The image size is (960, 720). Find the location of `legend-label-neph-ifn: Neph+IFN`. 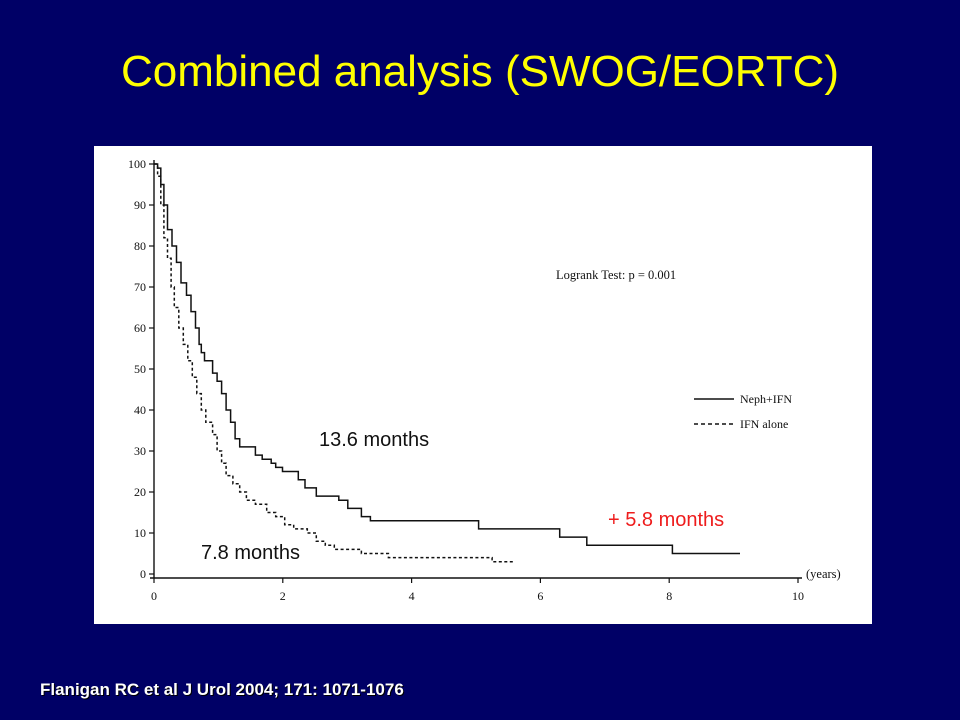

legend-label-neph-ifn: Neph+IFN is located at coordinates (766, 399).